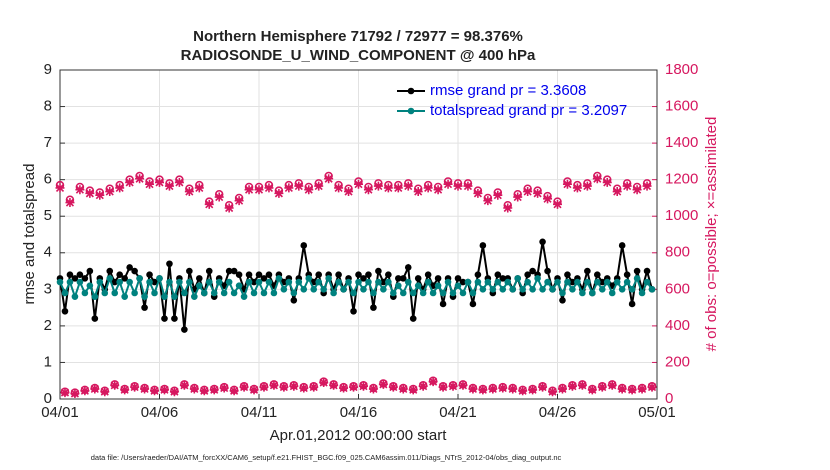 Image resolution: width=830 pixels, height=470 pixels. Describe the element at coordinates (160, 412) in the screenshot. I see `x-tick-label: 04/06` at that location.